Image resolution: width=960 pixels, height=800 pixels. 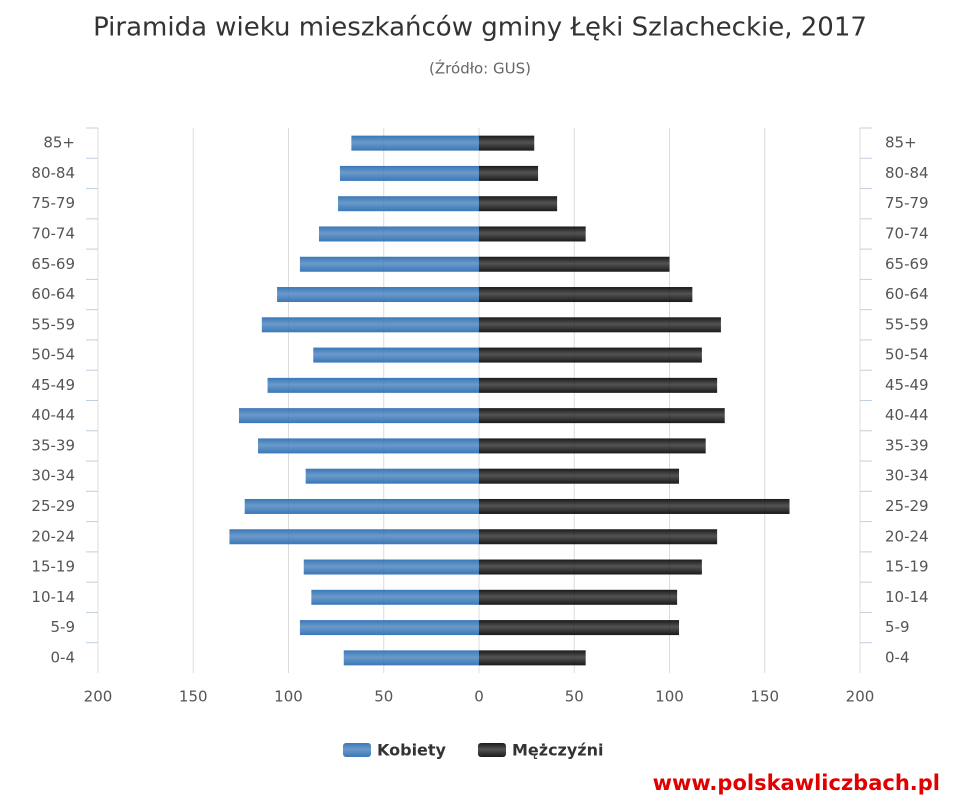 What do you see at coordinates (479, 697) in the screenshot?
I see `x-tick-label: 0` at bounding box center [479, 697].